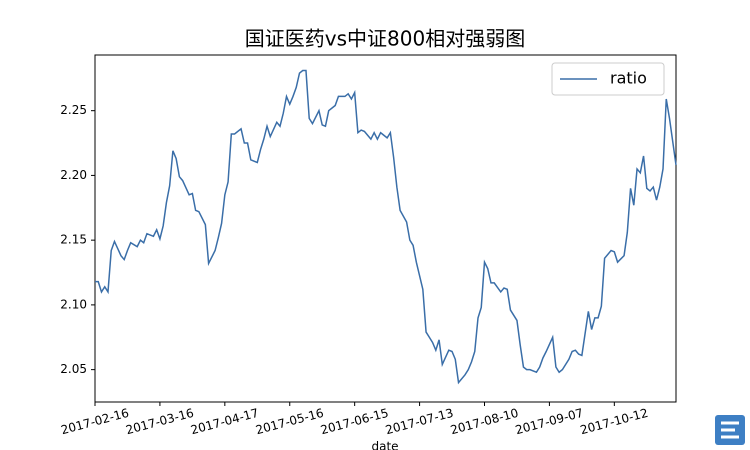 This screenshot has height=450, width=750. What do you see at coordinates (628, 78) in the screenshot?
I see `legend-label: ratio` at bounding box center [628, 78].